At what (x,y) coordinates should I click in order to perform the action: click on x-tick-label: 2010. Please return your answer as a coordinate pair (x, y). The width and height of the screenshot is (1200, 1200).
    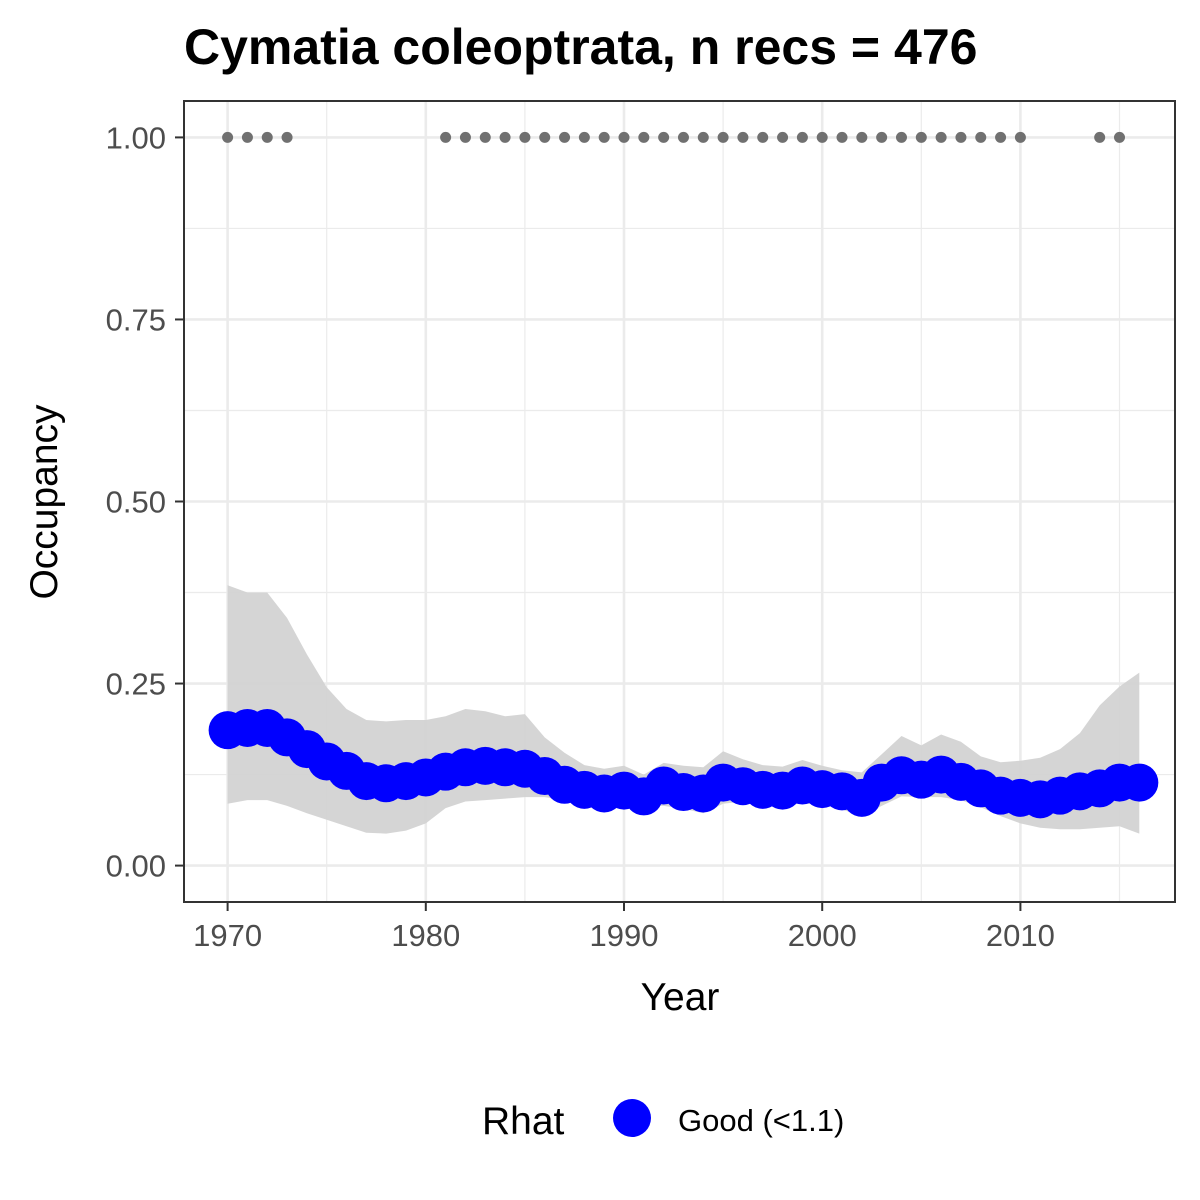
    Looking at the image, I should click on (1020, 935).